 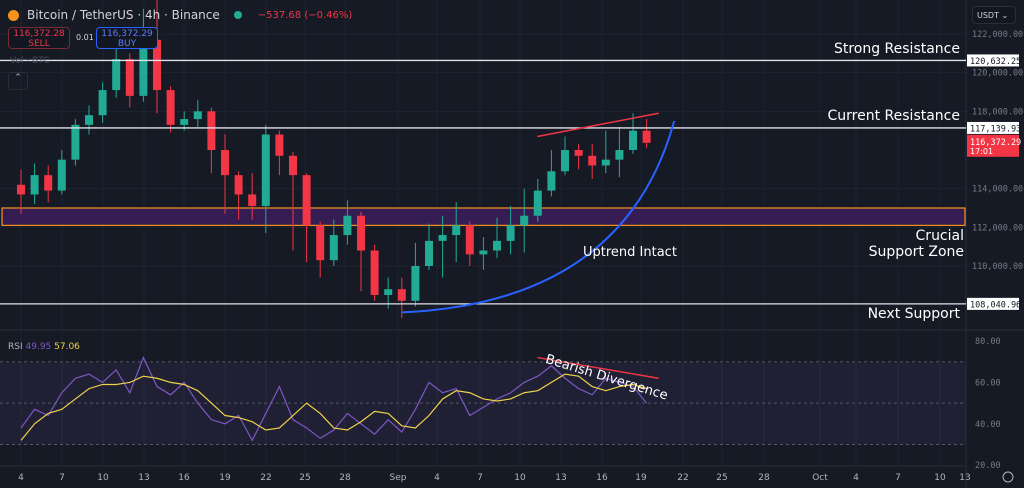 What do you see at coordinates (997, 35) in the screenshot?
I see `price-tick: 122,000.00` at bounding box center [997, 35].